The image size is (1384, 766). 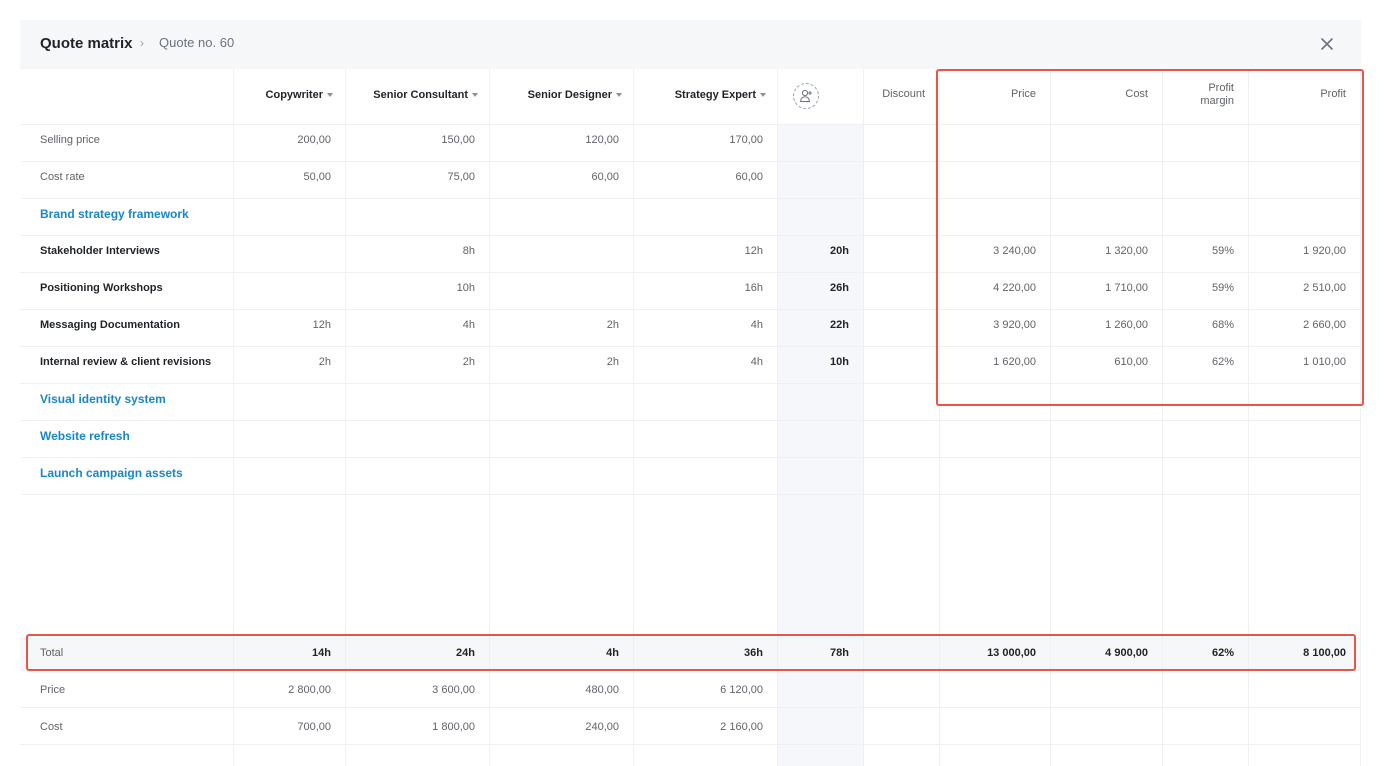 I want to click on selling-price-cell: 150,00, so click(x=458, y=140).